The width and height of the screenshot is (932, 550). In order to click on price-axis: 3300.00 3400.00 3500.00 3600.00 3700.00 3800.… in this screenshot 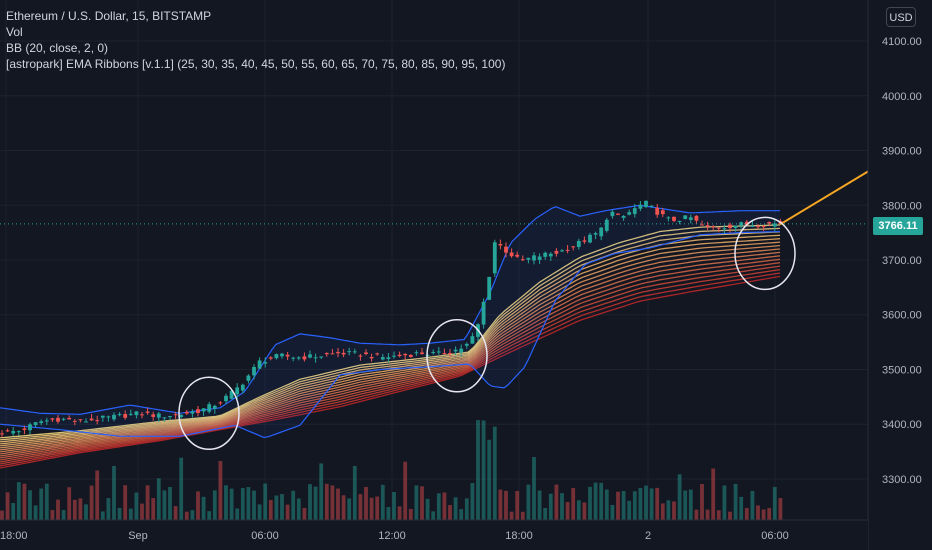, I will do `click(899, 275)`.